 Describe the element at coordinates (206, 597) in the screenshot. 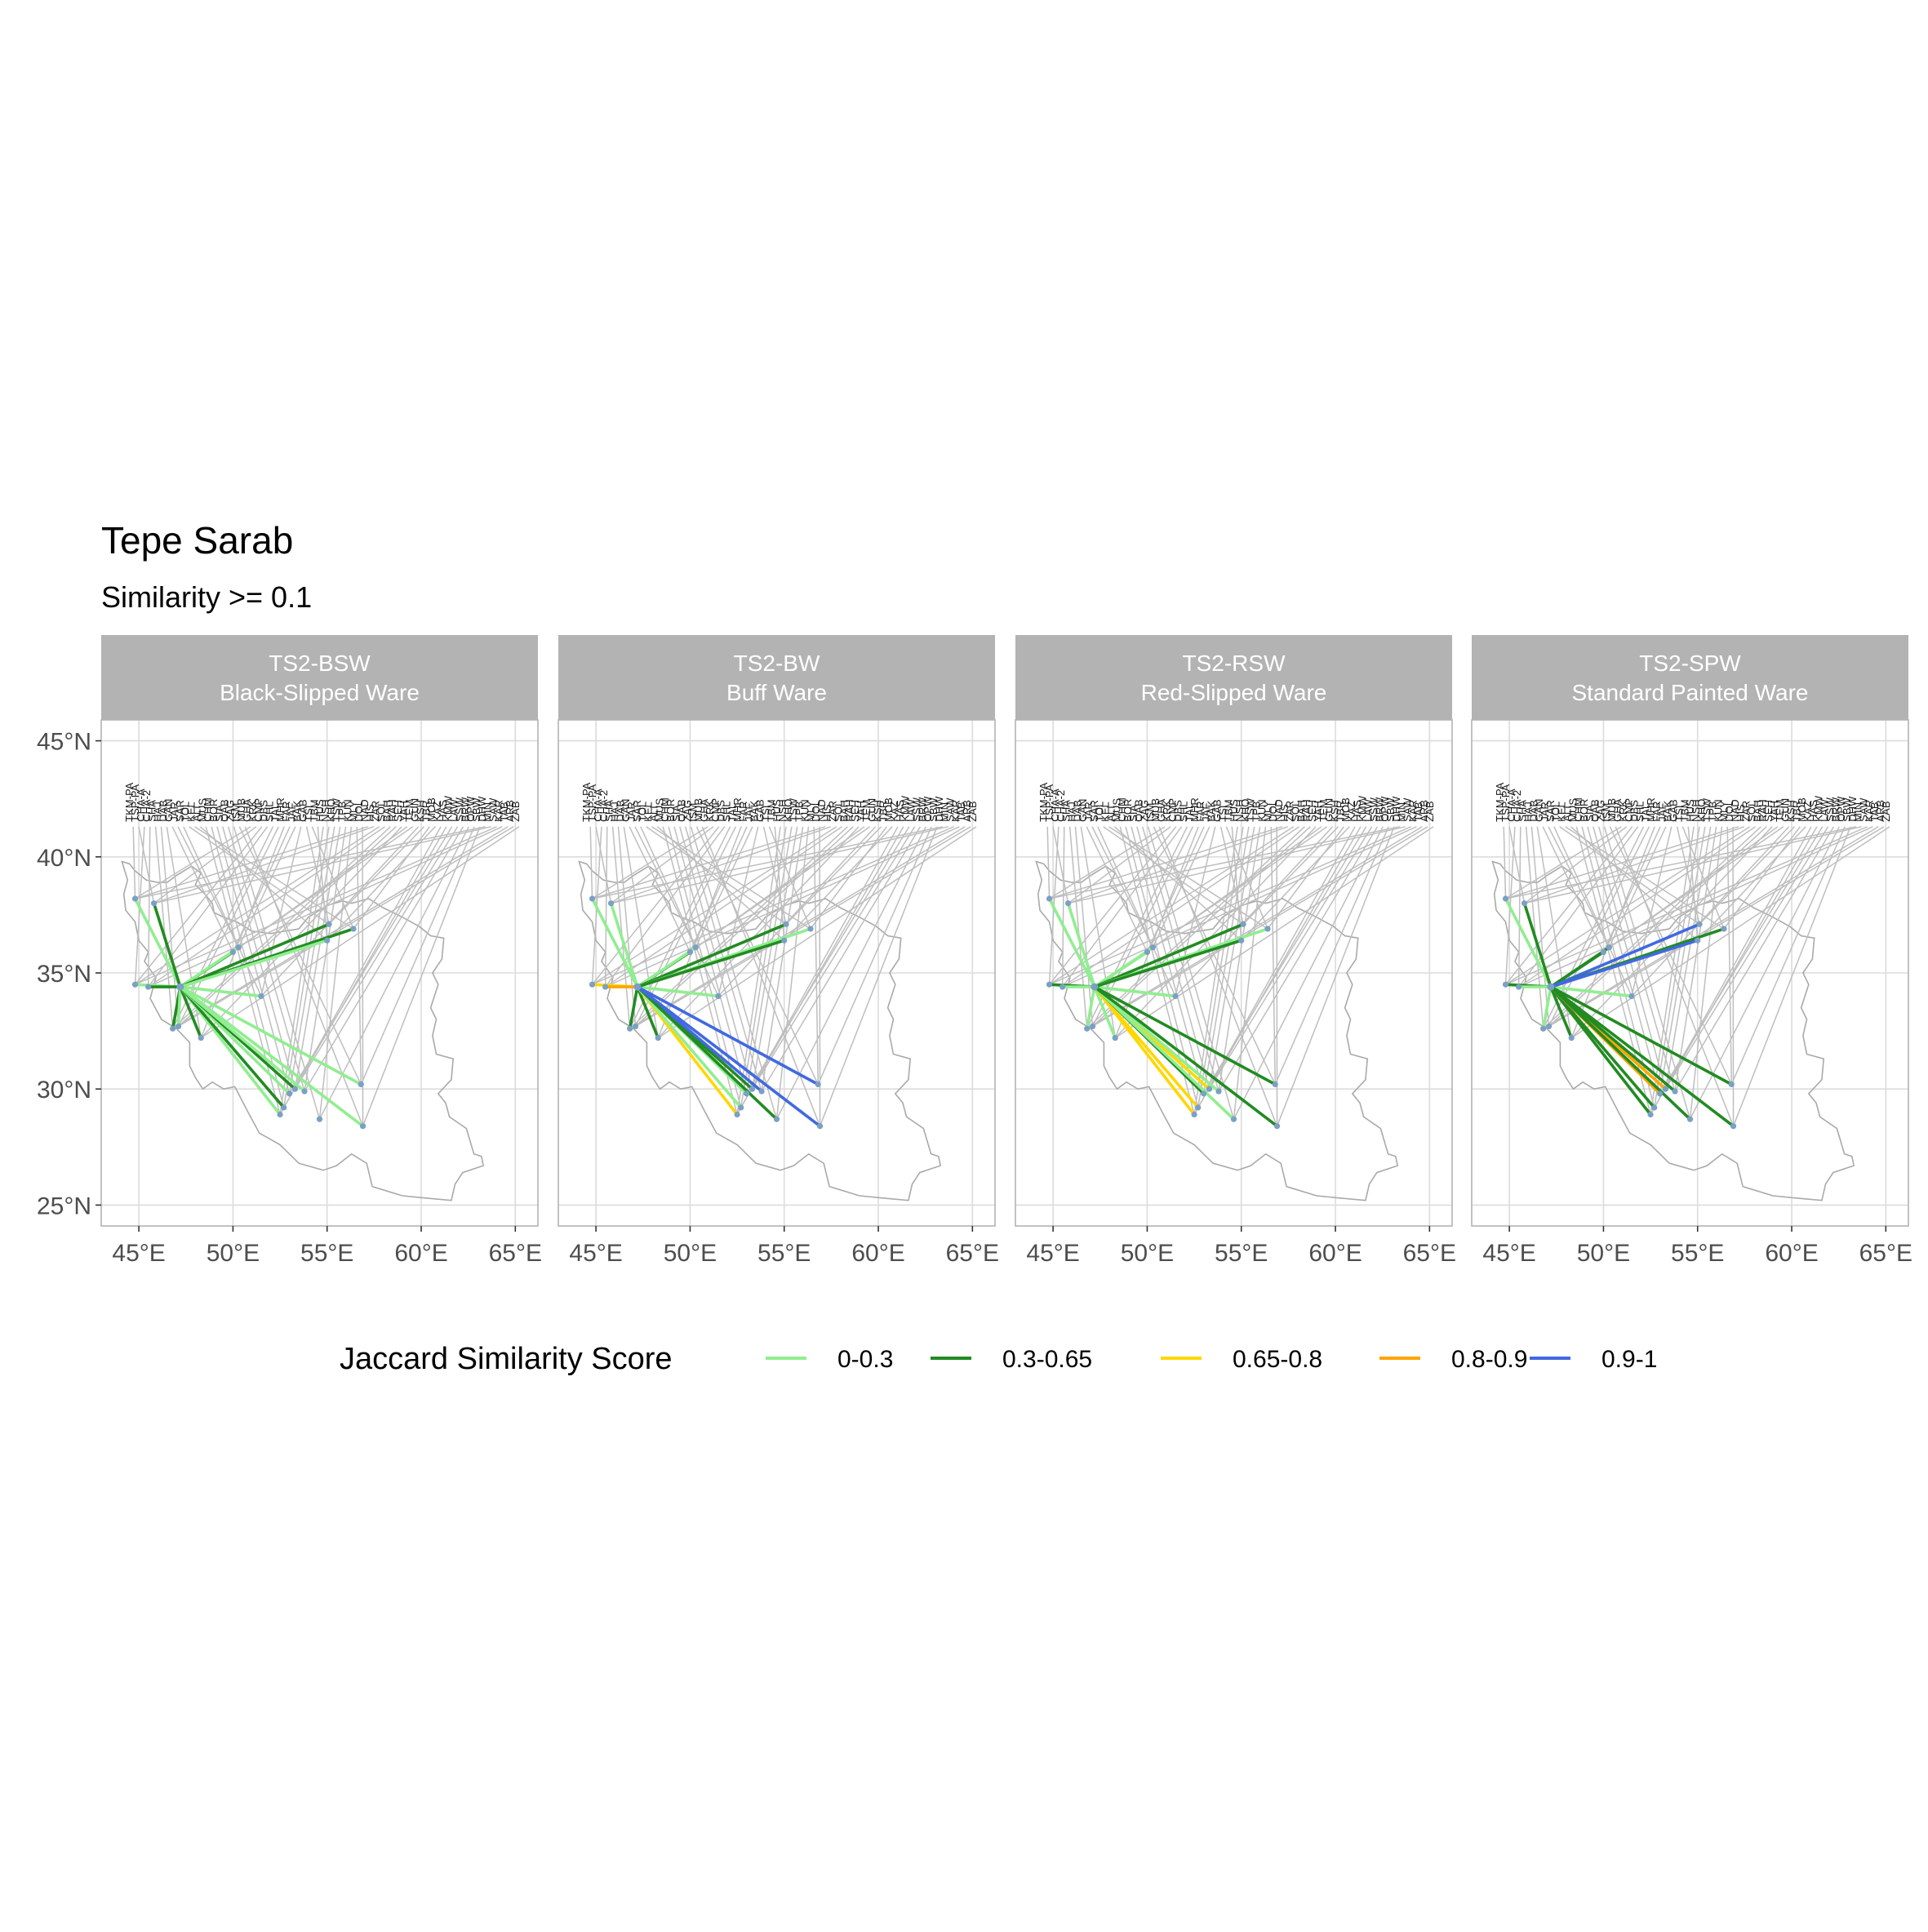

I see `plot-subtitle: Similarity >= 0.1` at that location.